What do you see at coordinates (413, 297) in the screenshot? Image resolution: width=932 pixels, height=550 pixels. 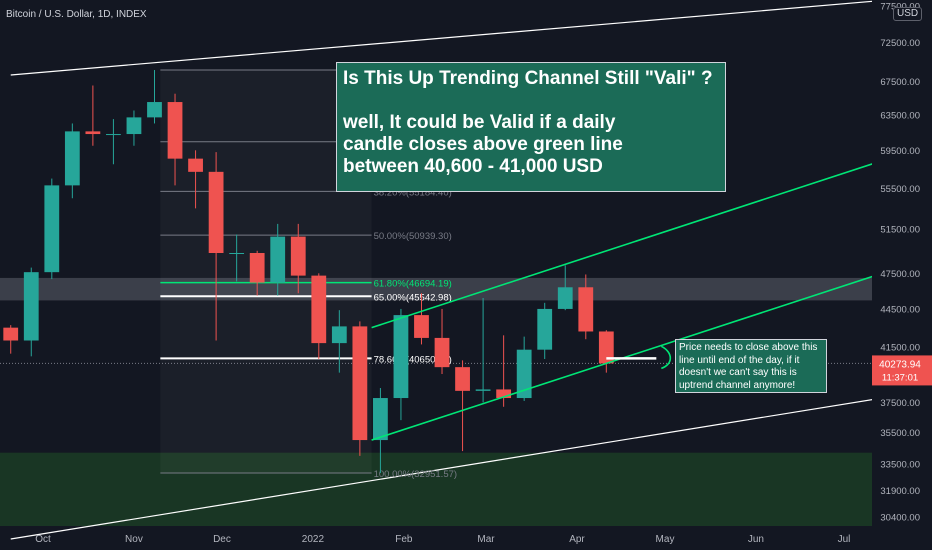 I see `fib-level-label: 65.00%(45542.98)` at bounding box center [413, 297].